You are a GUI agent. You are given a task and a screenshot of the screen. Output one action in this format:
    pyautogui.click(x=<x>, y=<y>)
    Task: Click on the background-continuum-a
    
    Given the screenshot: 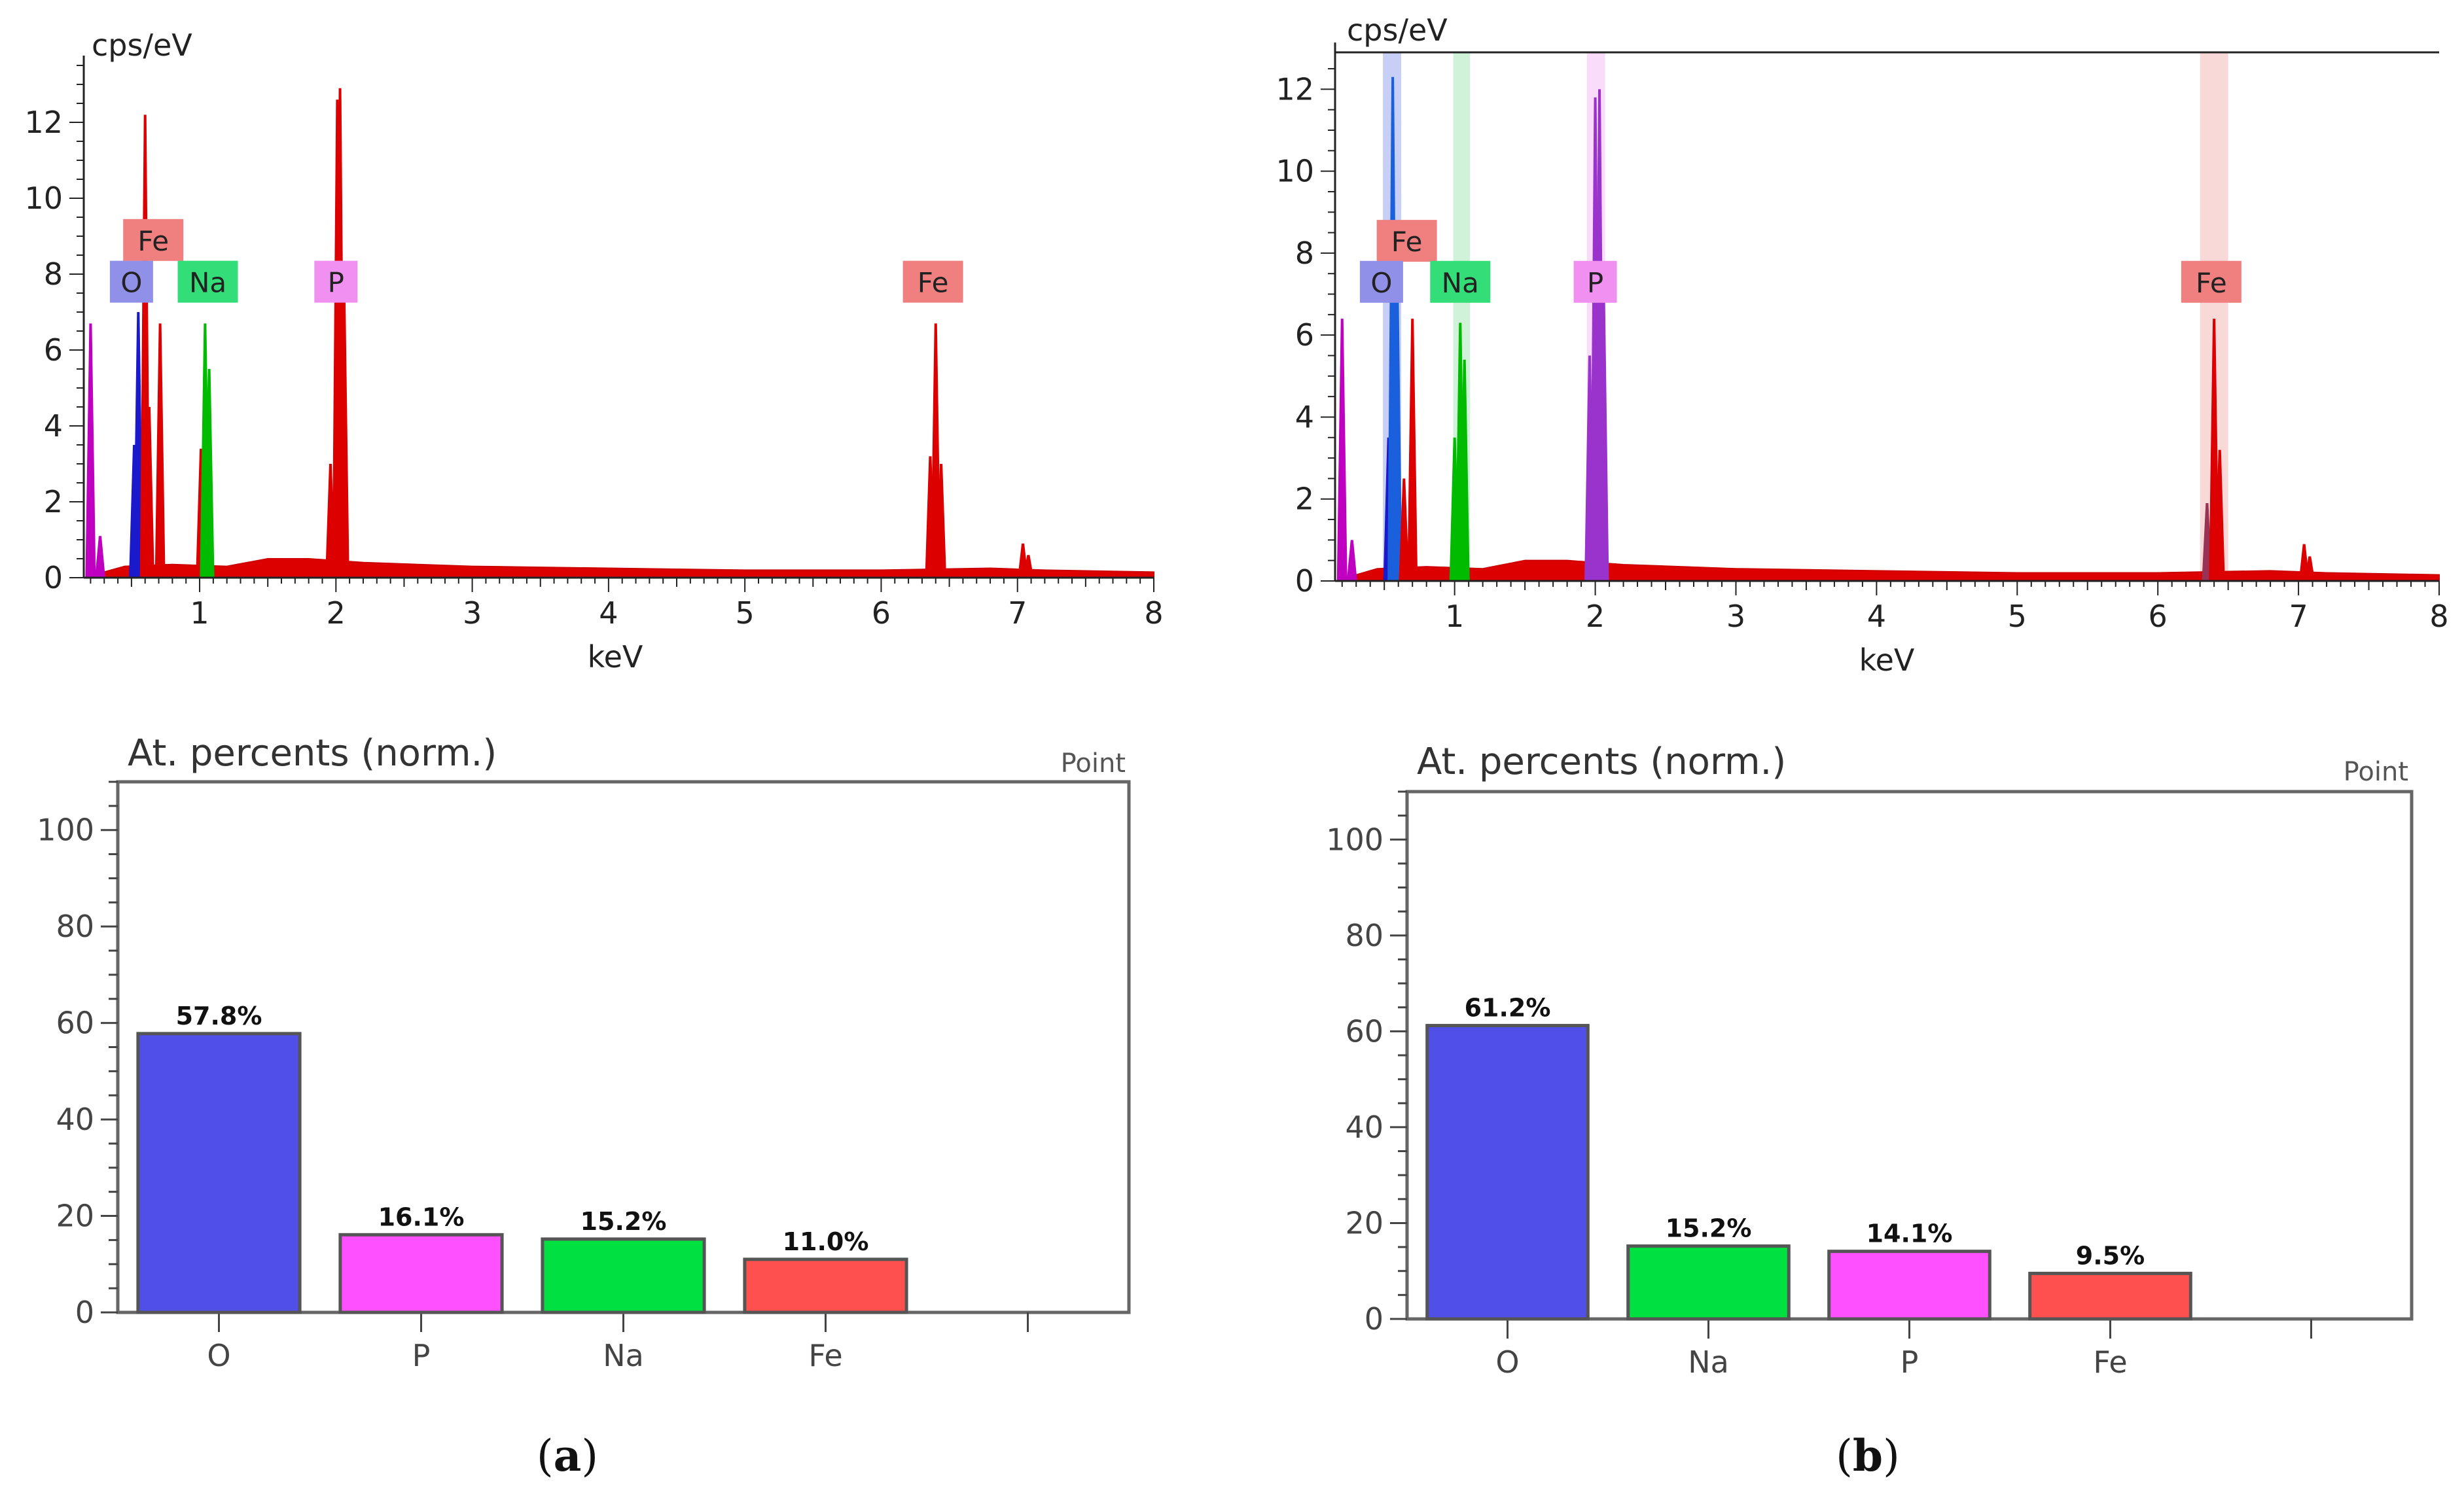 What is the action you would take?
    pyautogui.click(x=628, y=568)
    